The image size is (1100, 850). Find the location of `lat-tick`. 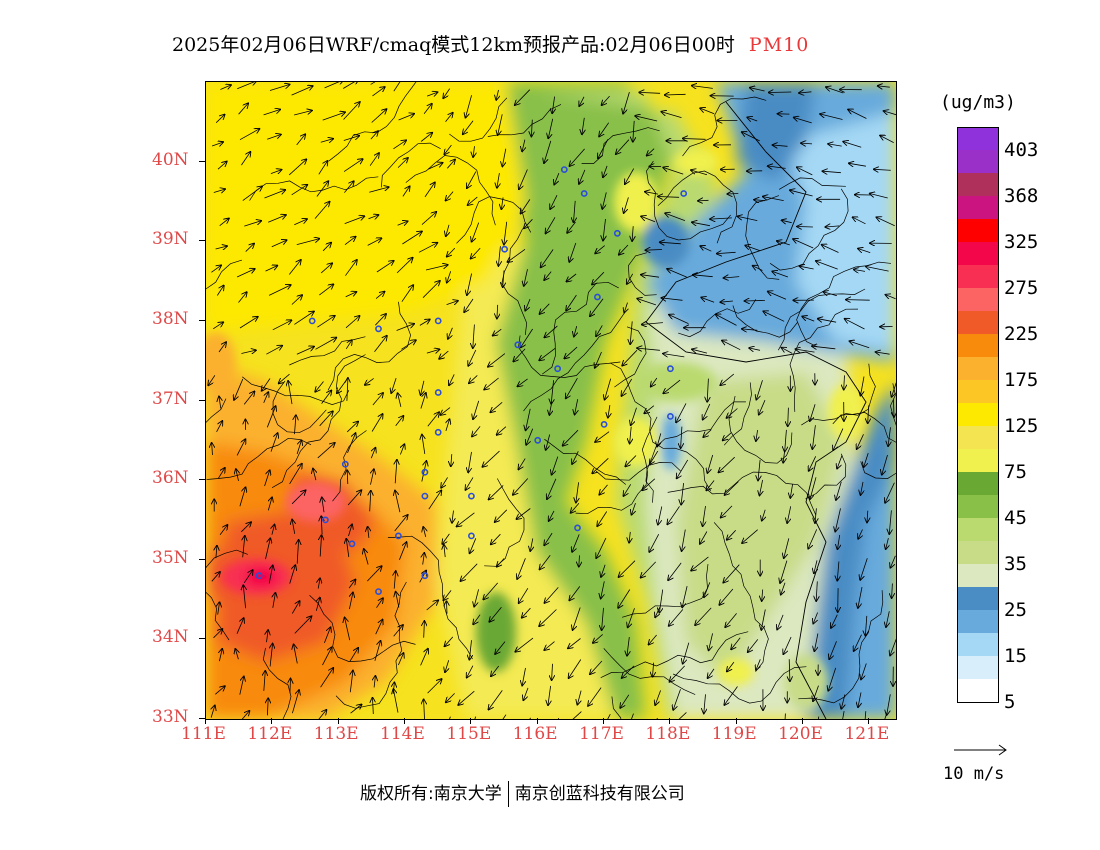

lat-tick is located at coordinates (202, 161).